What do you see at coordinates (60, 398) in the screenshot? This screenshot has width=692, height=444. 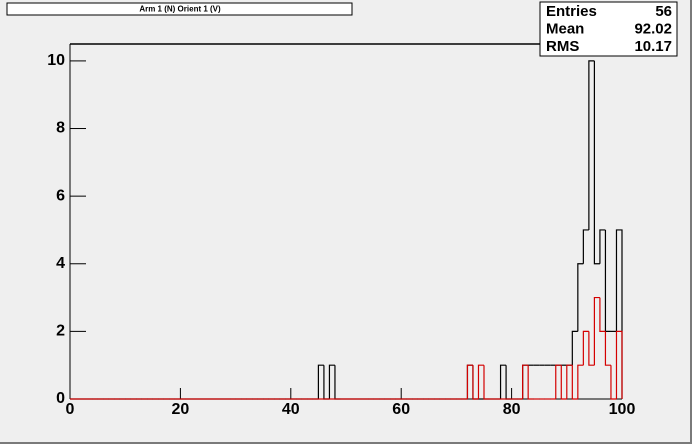 I see `y-tick-label: 0` at bounding box center [60, 398].